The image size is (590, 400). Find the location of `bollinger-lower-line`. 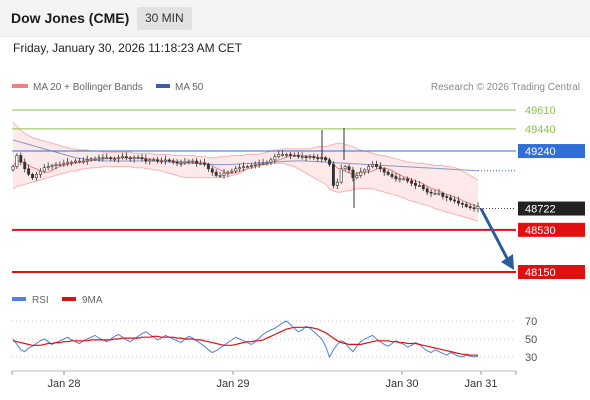

bollinger-lower-line is located at coordinates (245, 192).